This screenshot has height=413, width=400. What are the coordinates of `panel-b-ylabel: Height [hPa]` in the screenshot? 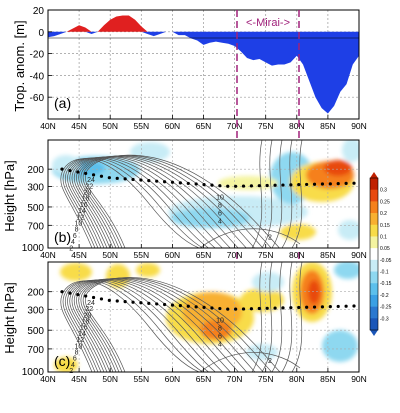 It's located at (9, 196).